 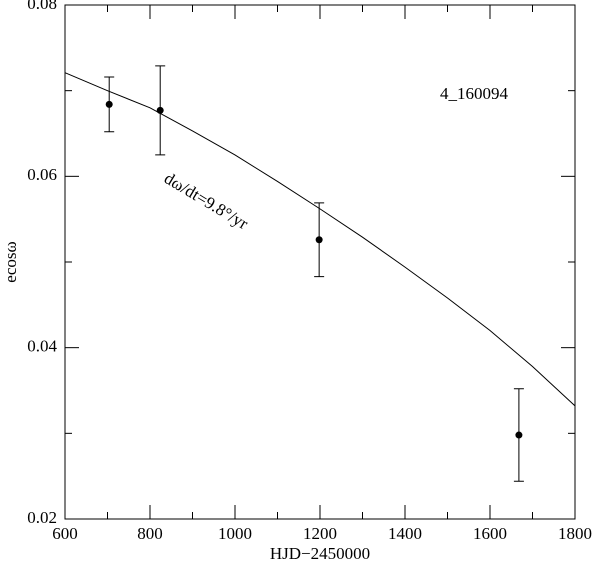 What do you see at coordinates (150, 533) in the screenshot?
I see `x-tick-label: 800` at bounding box center [150, 533].